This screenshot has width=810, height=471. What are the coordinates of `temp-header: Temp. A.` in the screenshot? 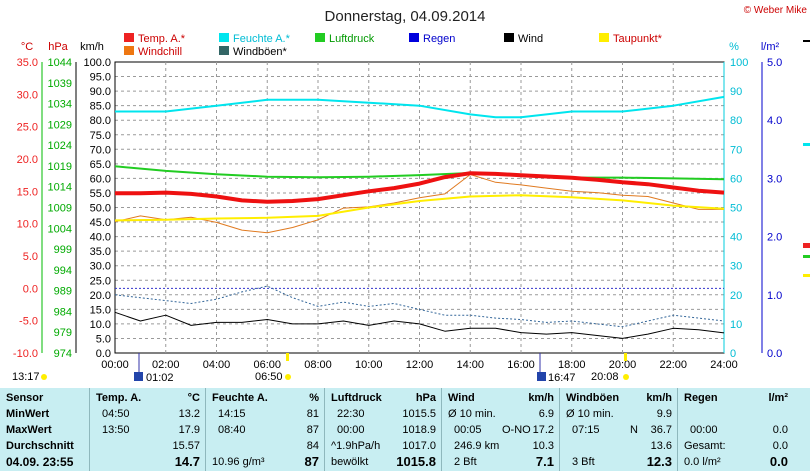 It's located at (119, 398).